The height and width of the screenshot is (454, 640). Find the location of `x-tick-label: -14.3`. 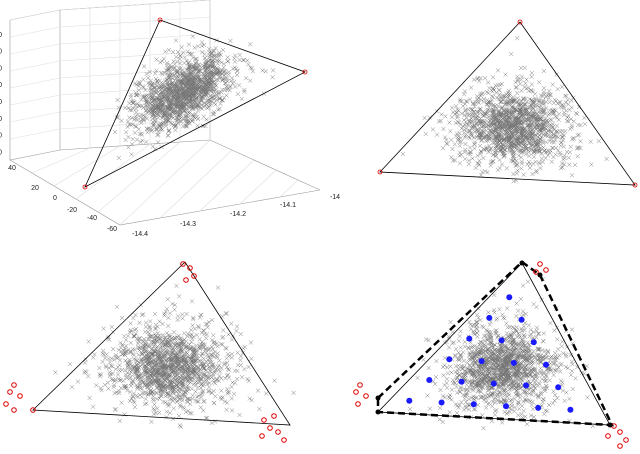

x-tick-label: -14.3 is located at coordinates (188, 224).